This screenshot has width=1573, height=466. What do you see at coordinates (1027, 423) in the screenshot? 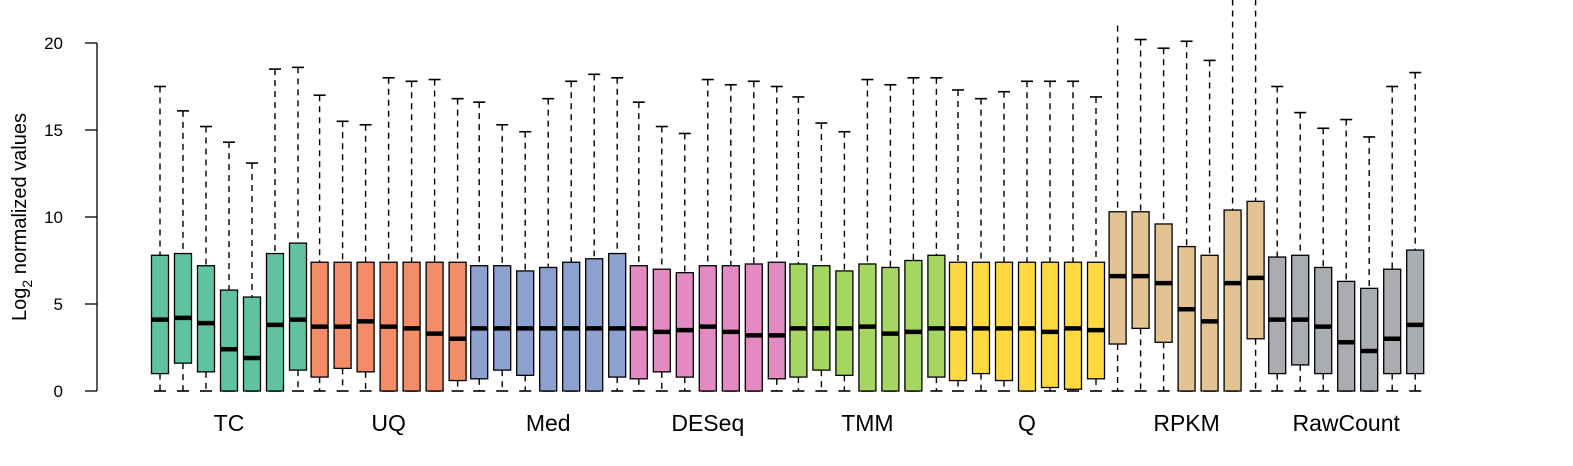
I see `group-label: Q` at bounding box center [1027, 423].